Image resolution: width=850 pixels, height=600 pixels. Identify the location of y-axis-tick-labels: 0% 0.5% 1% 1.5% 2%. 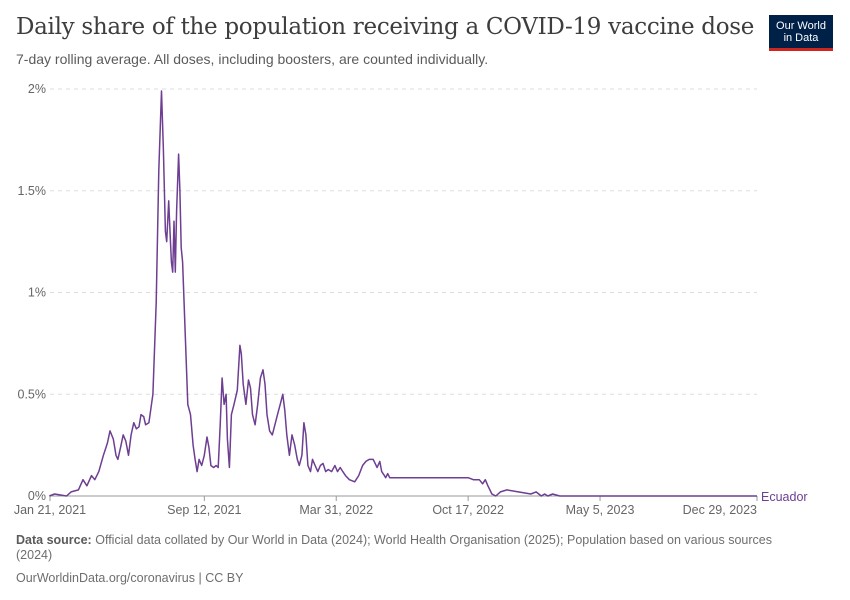
(32, 292).